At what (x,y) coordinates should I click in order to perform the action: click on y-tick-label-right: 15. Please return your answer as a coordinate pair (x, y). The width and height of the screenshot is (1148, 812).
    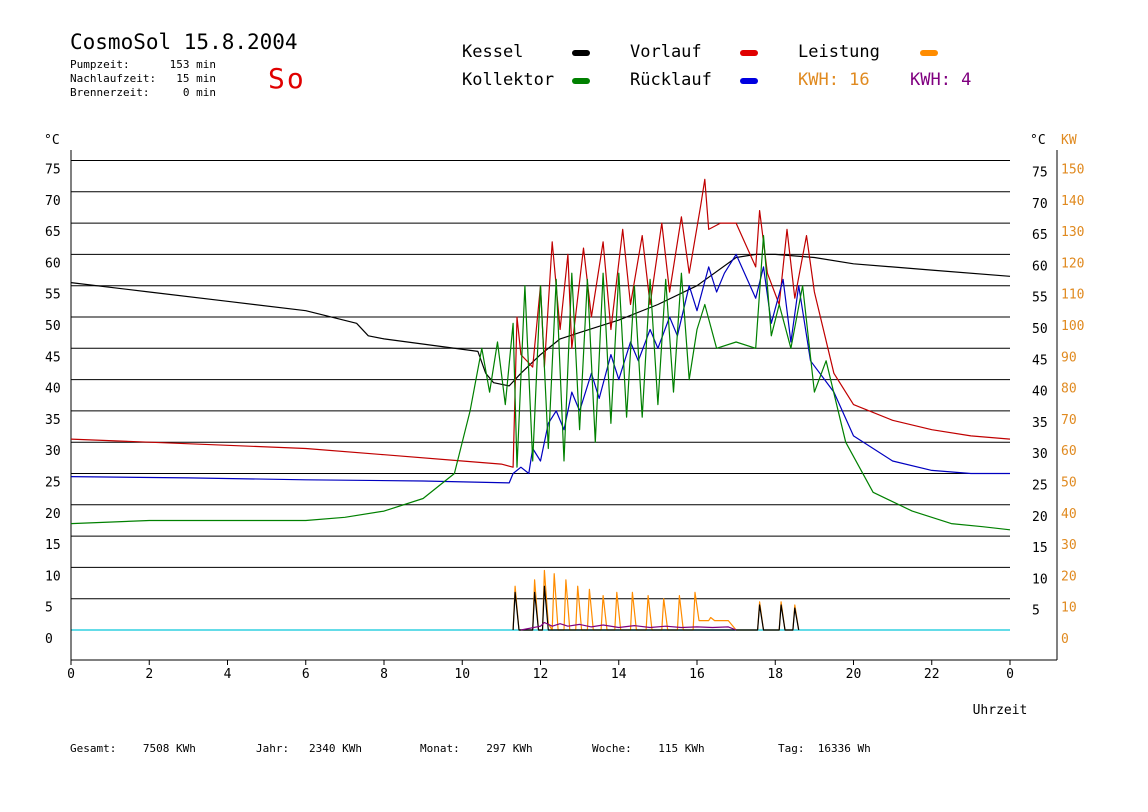
    Looking at the image, I should click on (1040, 548).